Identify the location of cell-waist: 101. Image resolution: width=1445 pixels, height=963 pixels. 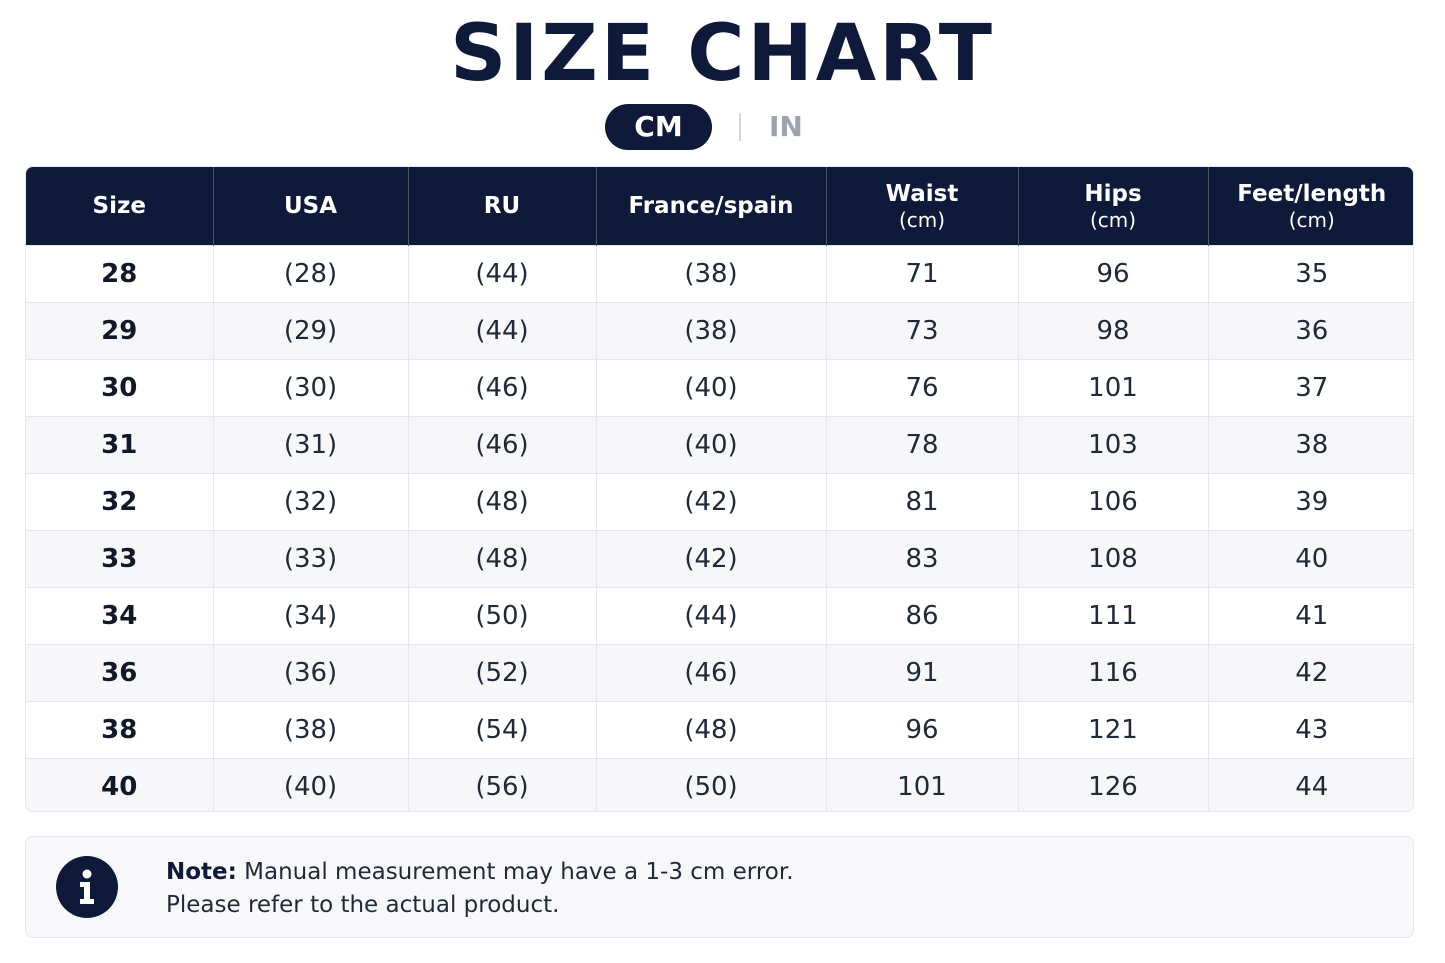
(922, 784).